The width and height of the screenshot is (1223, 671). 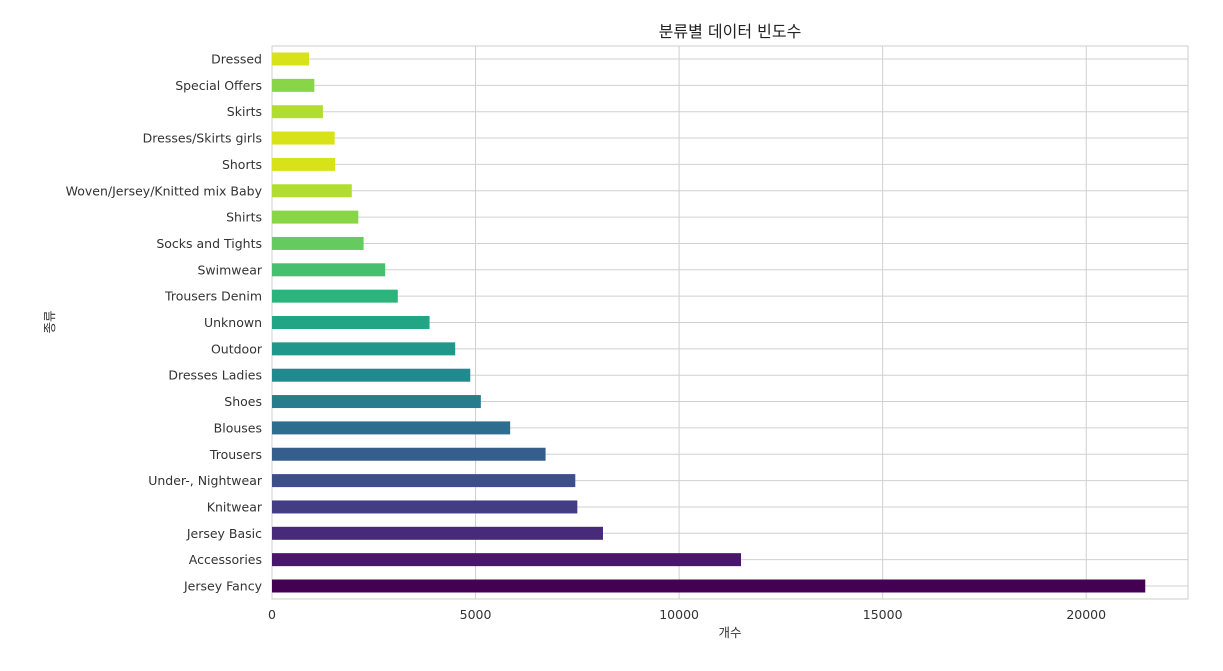 What do you see at coordinates (209, 243) in the screenshot?
I see `y-tick-label: Socks and Tights` at bounding box center [209, 243].